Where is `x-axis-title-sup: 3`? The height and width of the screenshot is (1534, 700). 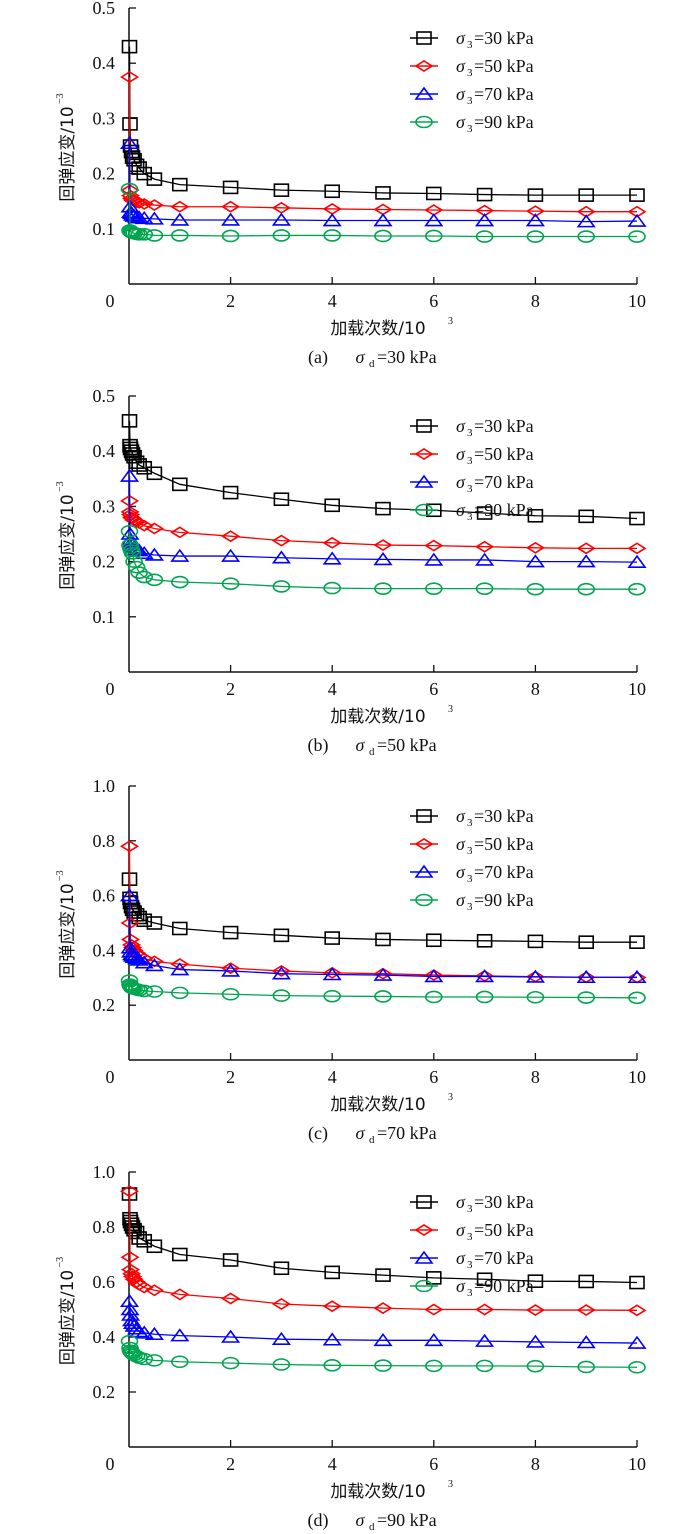
x-axis-title-sup: 3 is located at coordinates (450, 321).